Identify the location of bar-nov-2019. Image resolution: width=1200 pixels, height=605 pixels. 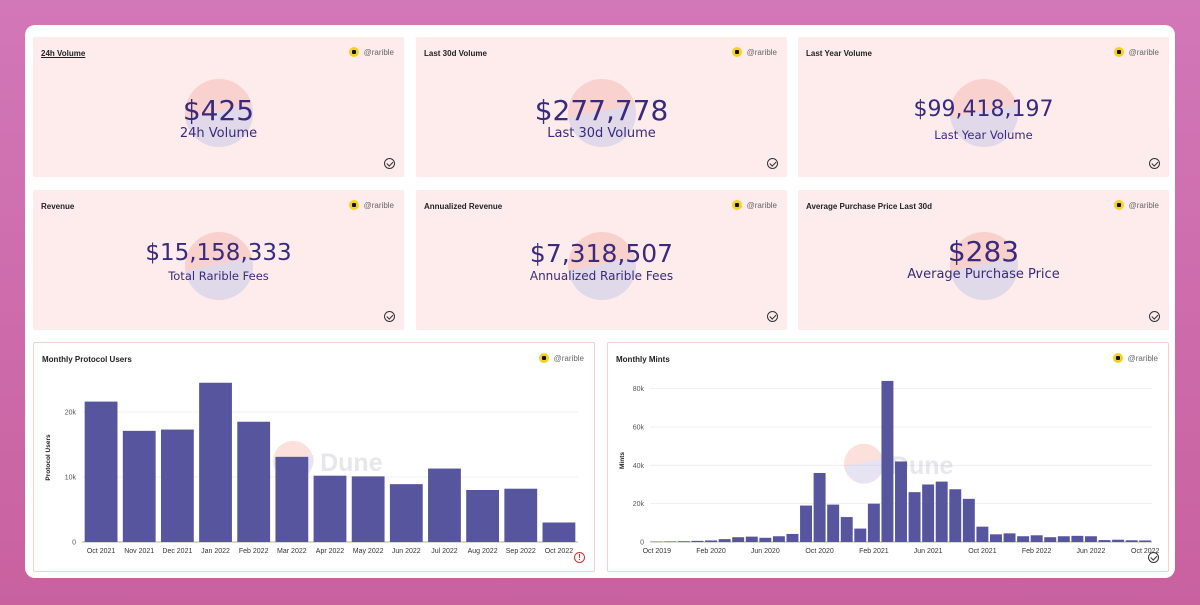
(670, 541).